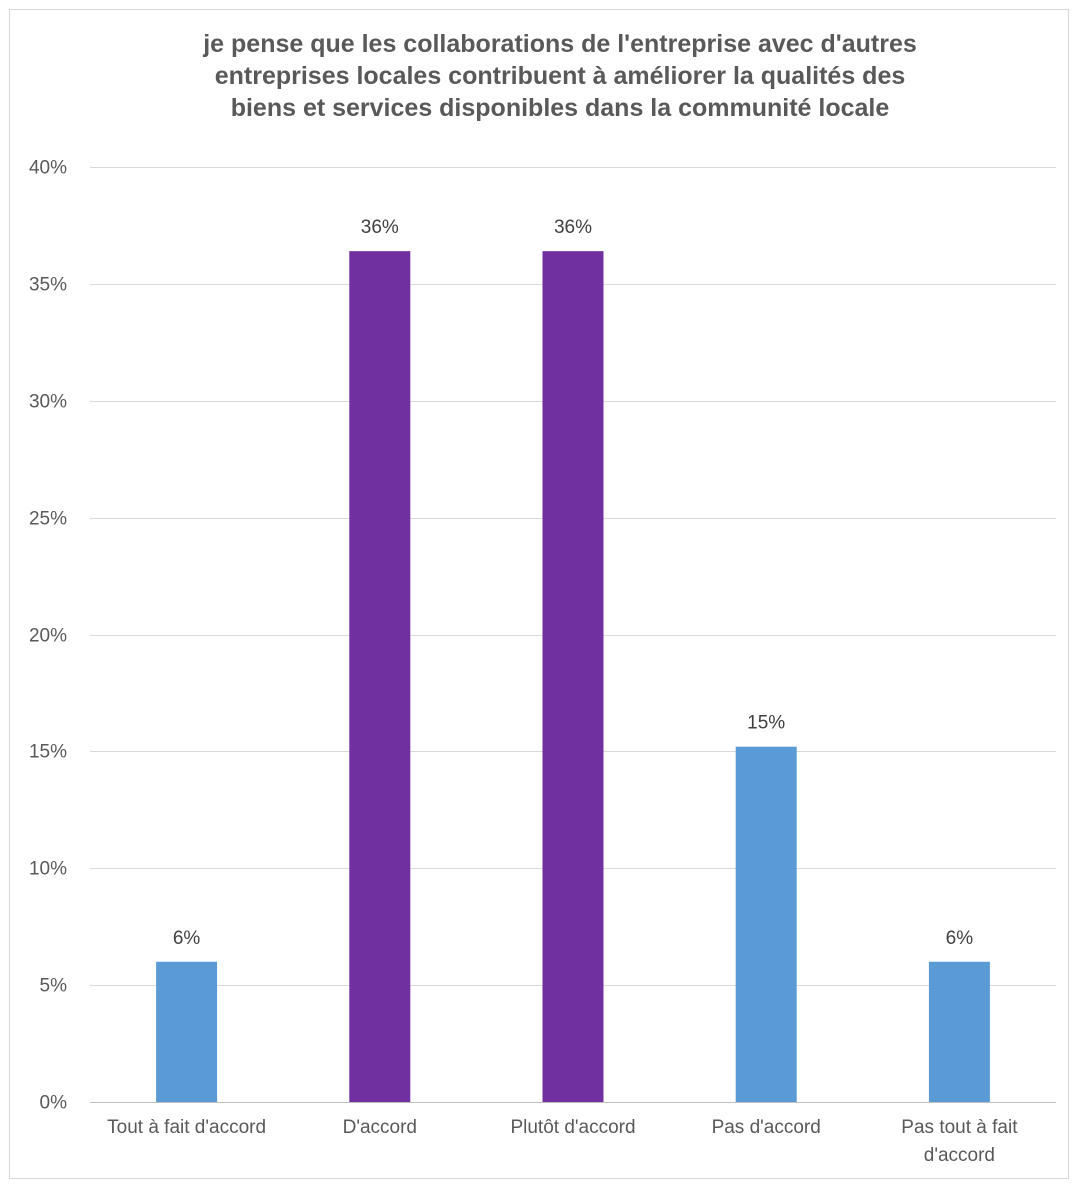  I want to click on x-tick-label-line: D'accord, so click(380, 1127).